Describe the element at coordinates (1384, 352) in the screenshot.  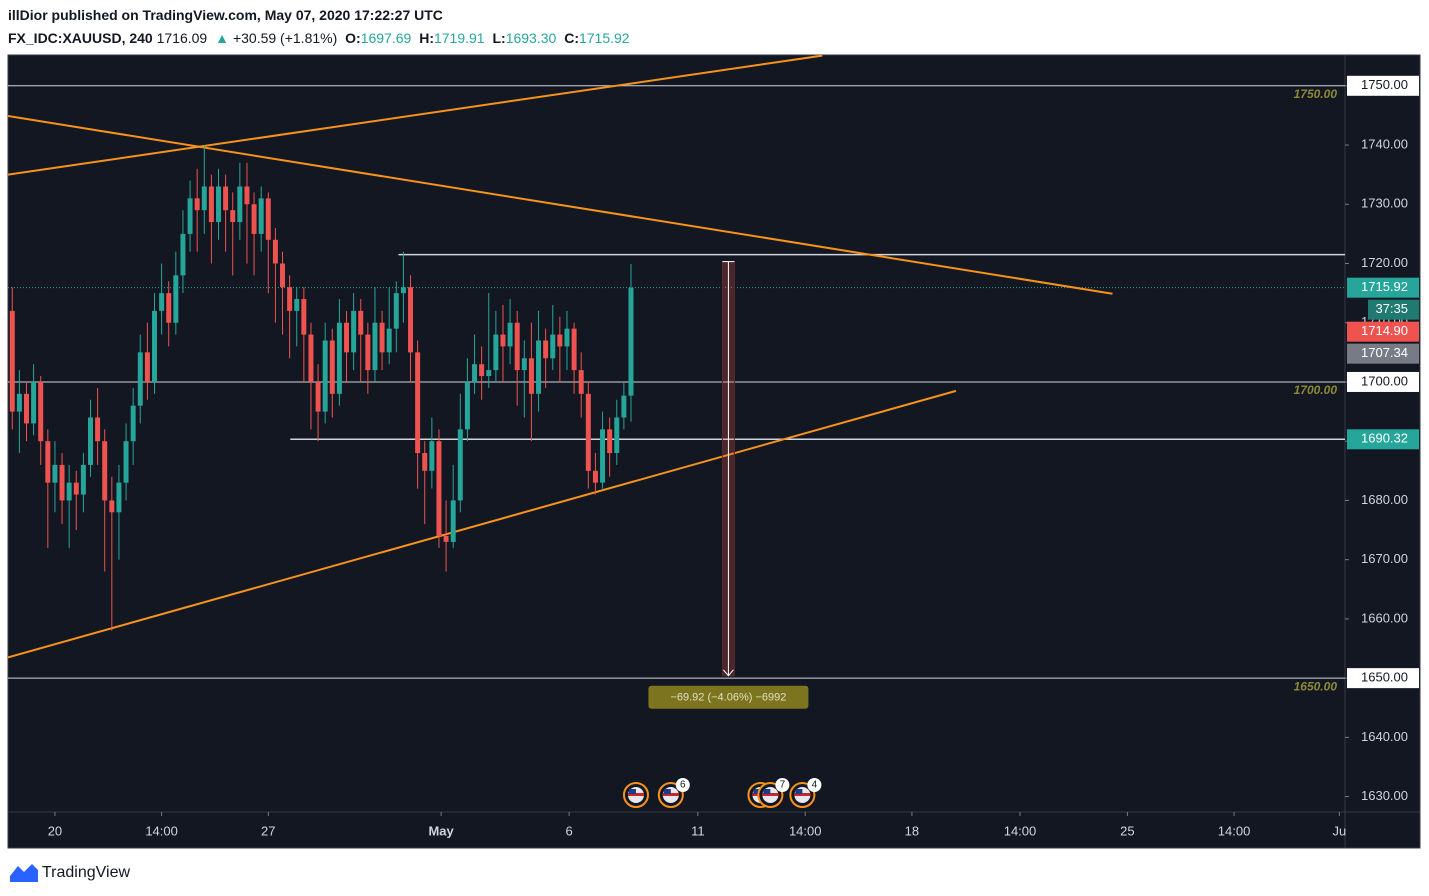
I see `price-badge-label: 1707.34` at that location.